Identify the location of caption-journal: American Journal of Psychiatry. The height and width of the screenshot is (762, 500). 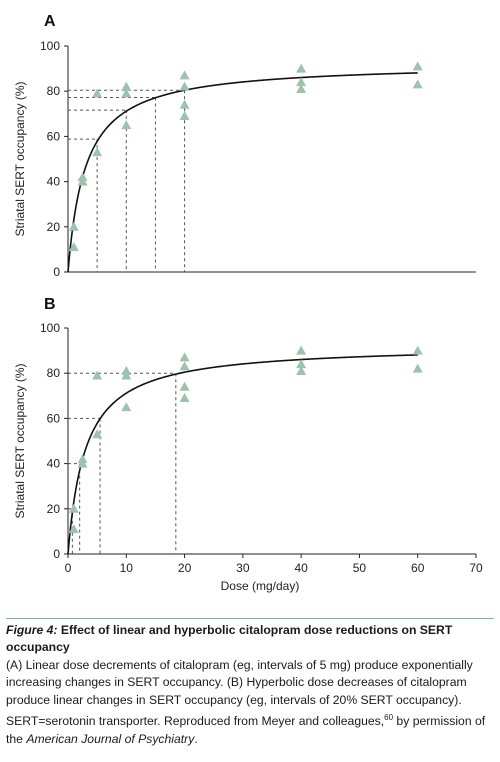
(110, 738).